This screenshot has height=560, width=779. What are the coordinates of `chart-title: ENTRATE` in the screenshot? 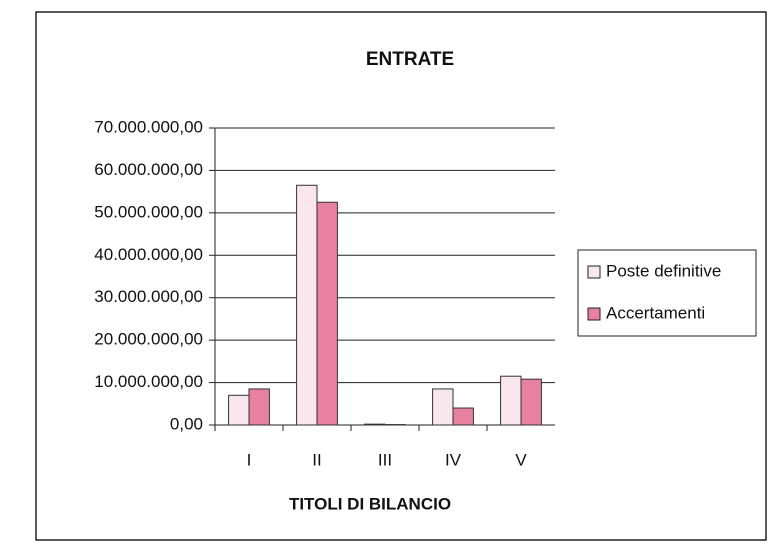 It's located at (410, 59).